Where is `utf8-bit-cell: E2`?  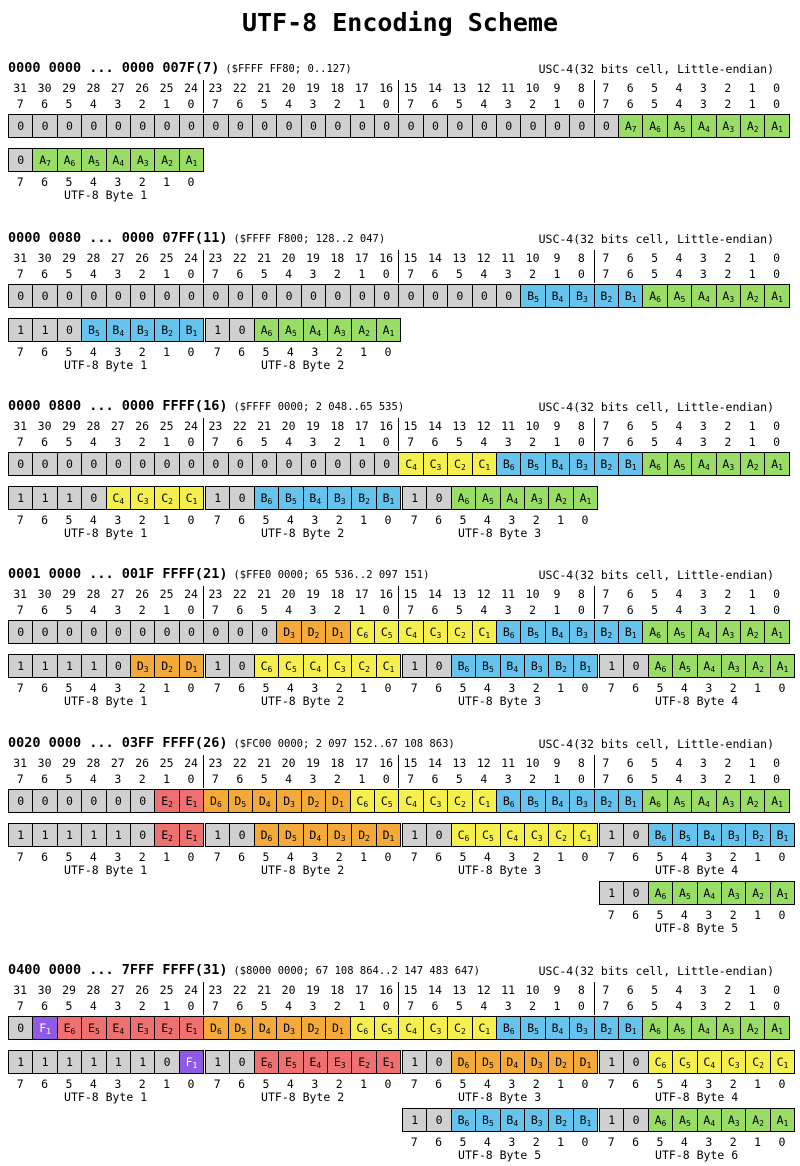
utf8-bit-cell: E2 is located at coordinates (167, 835).